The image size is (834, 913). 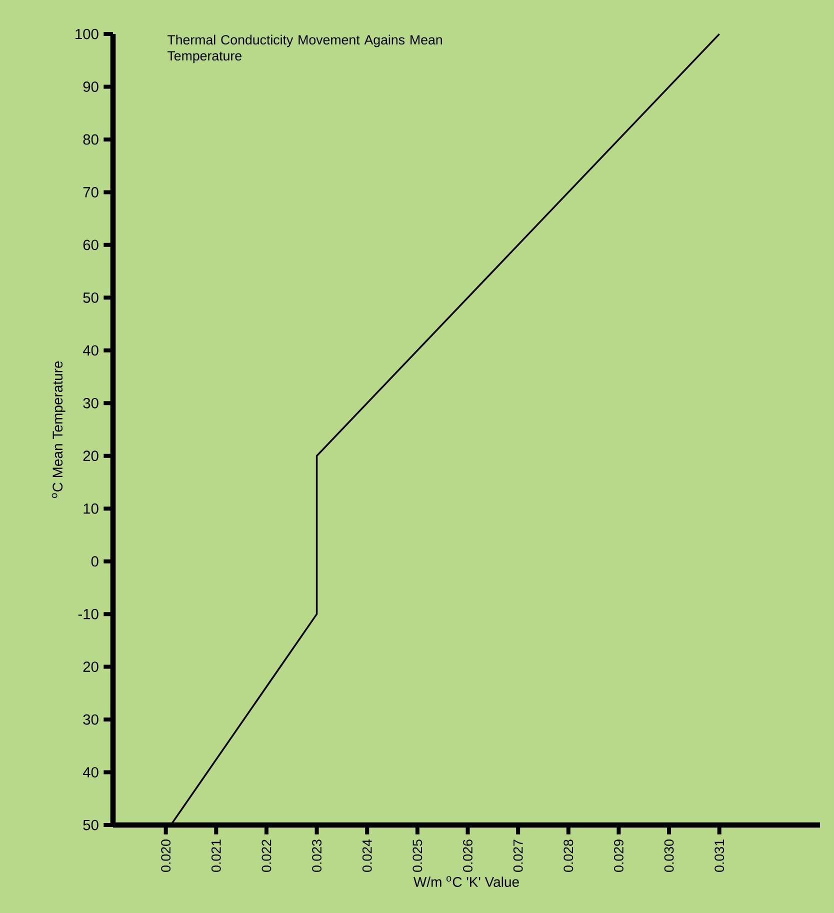 I want to click on text: Thermal Conducticity Movement Agains Mean Temperature, so click(x=304, y=49).